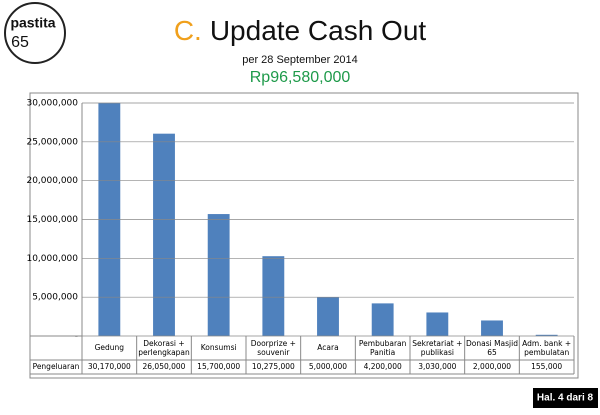 This screenshot has width=600, height=415. I want to click on title: C. Update Cash Out, so click(300, 30).